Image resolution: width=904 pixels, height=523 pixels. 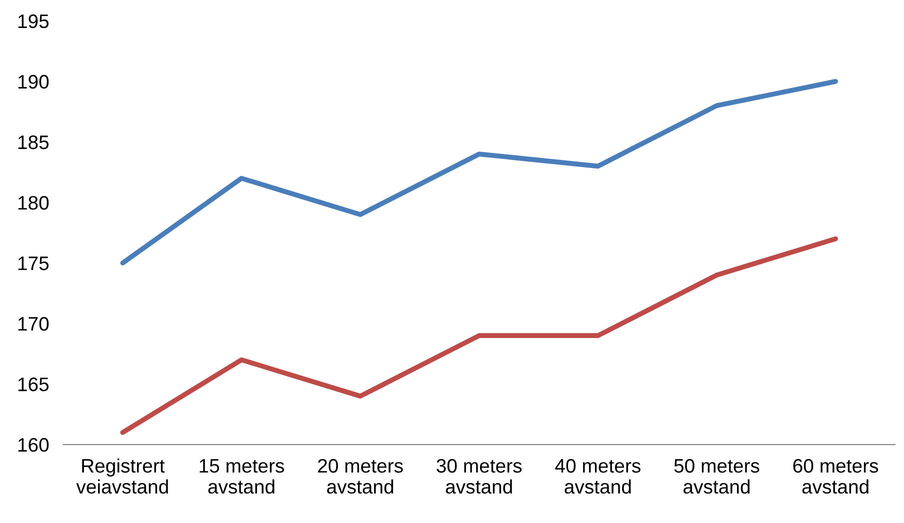 What do you see at coordinates (717, 476) in the screenshot?
I see `x-tick-label: 50 meters avstand` at bounding box center [717, 476].